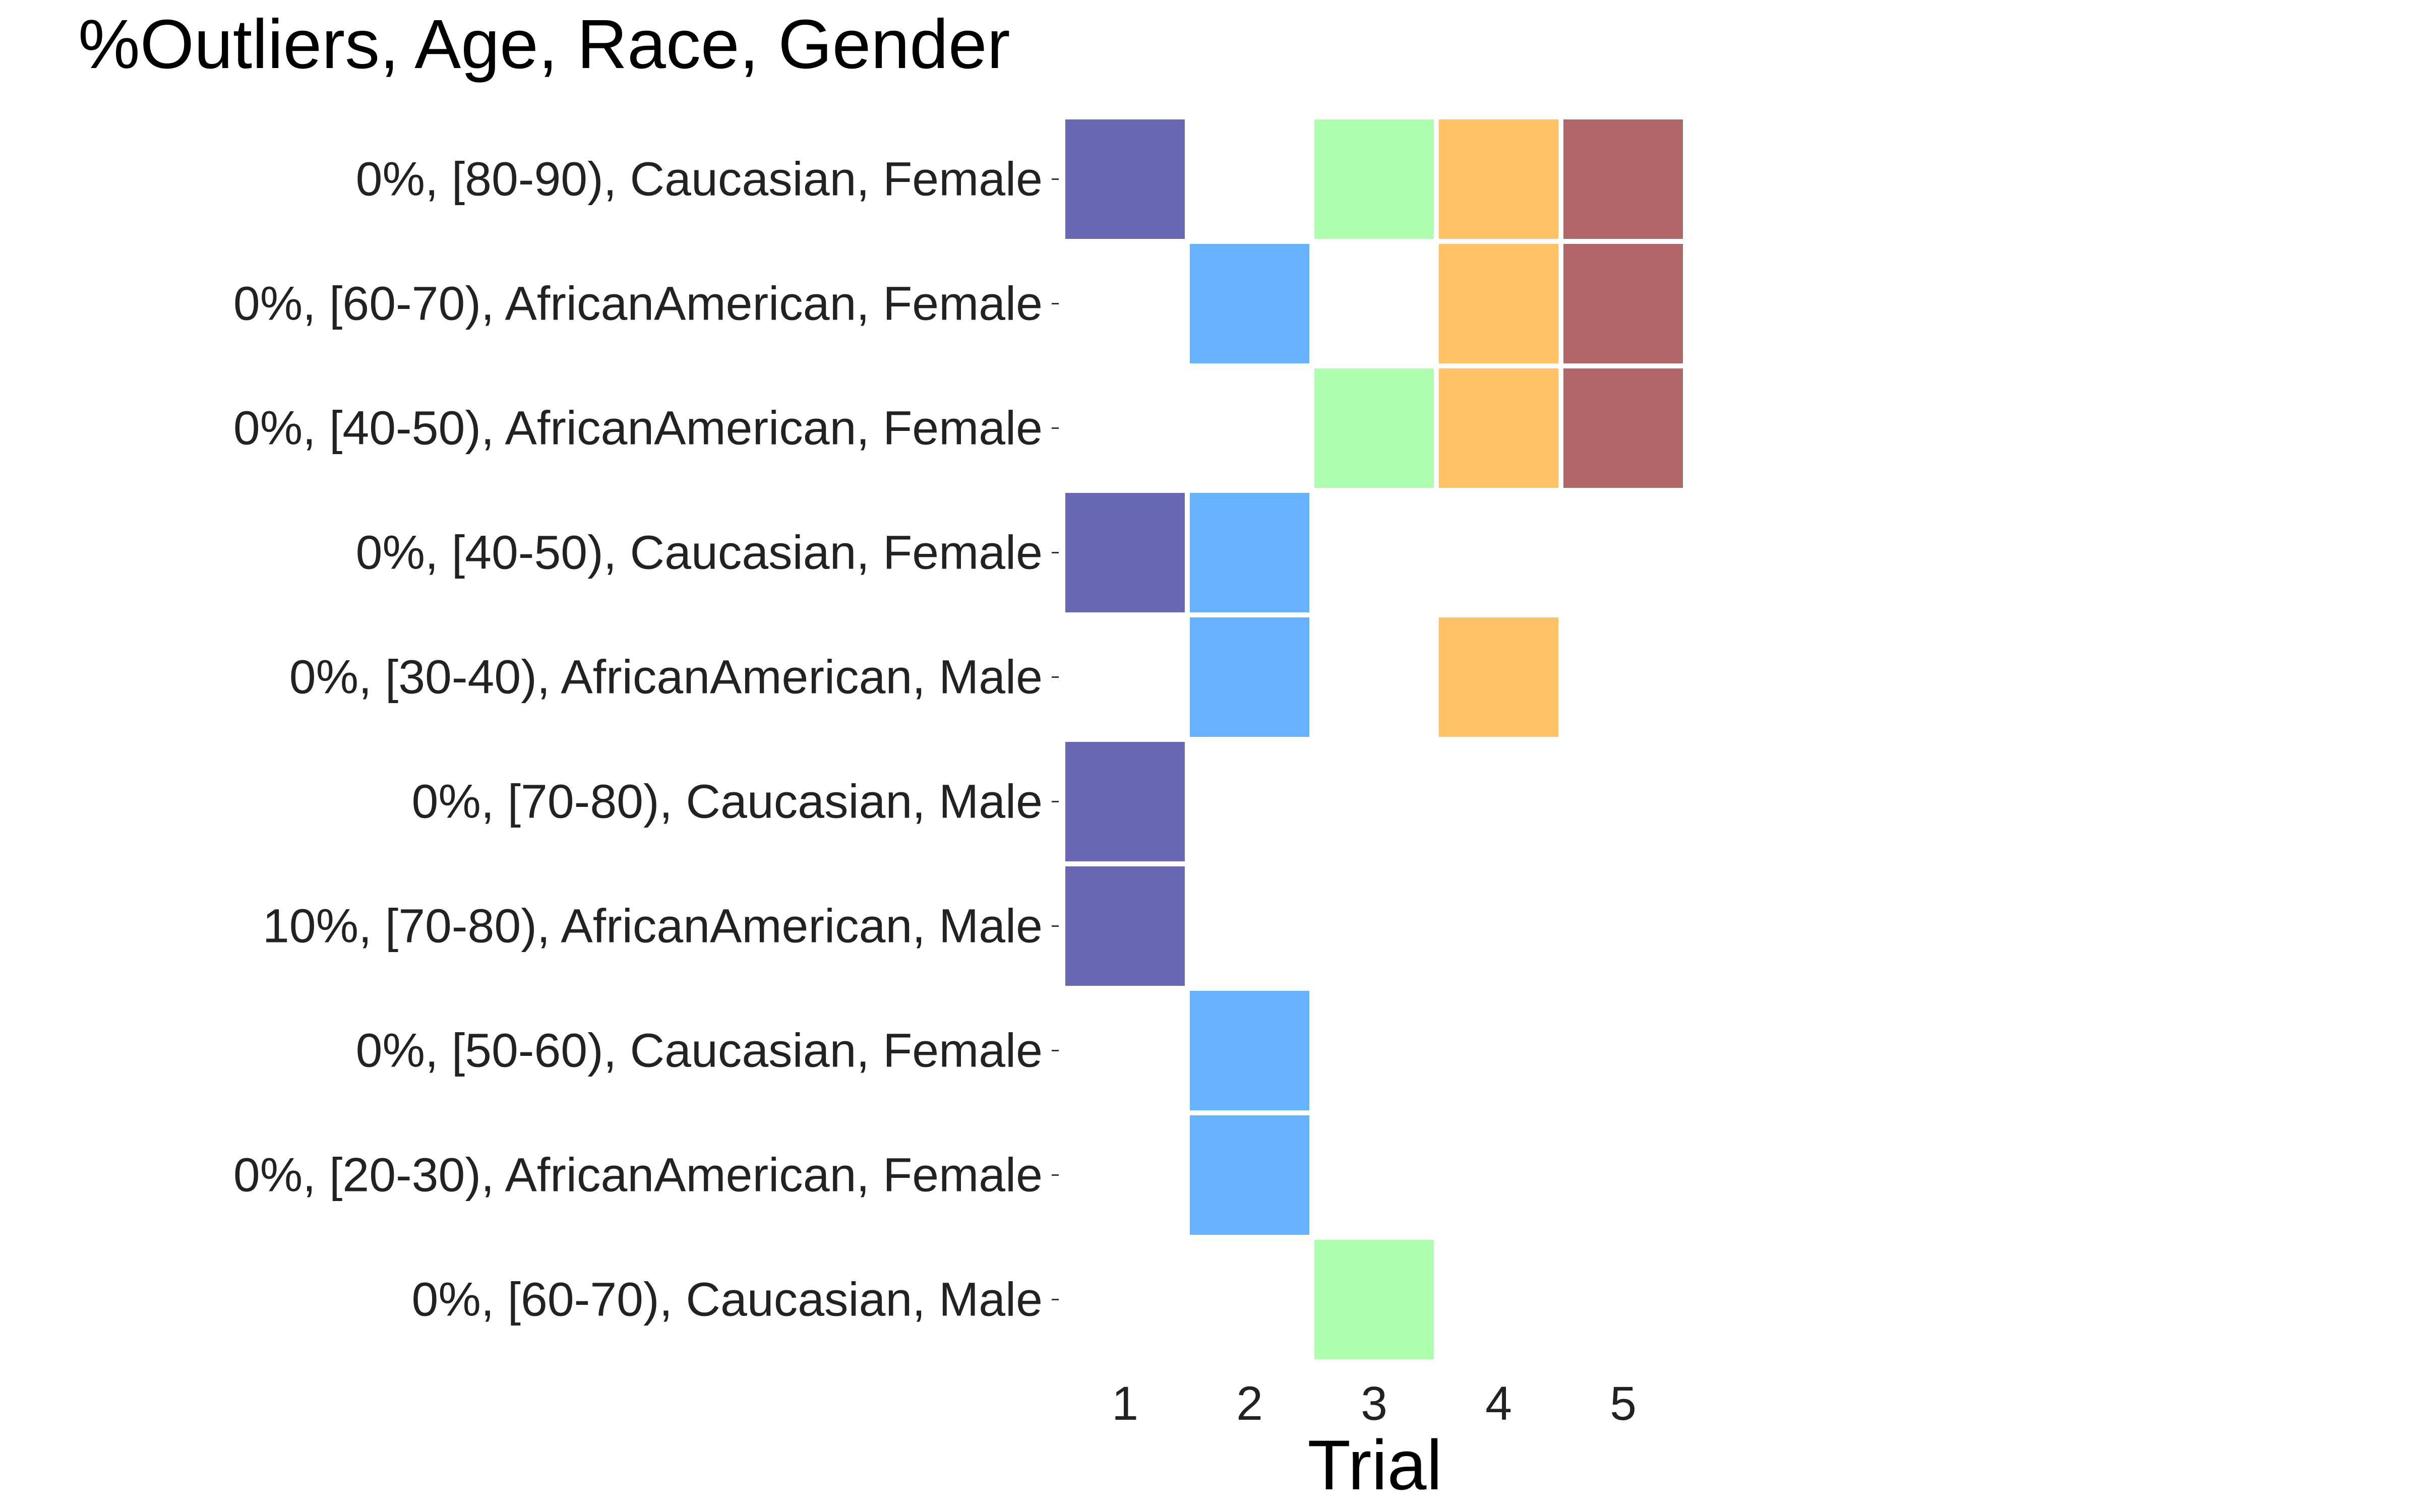 The height and width of the screenshot is (1512, 2420). What do you see at coordinates (1374, 179) in the screenshot?
I see `heatmap-cell-row0-trial3` at bounding box center [1374, 179].